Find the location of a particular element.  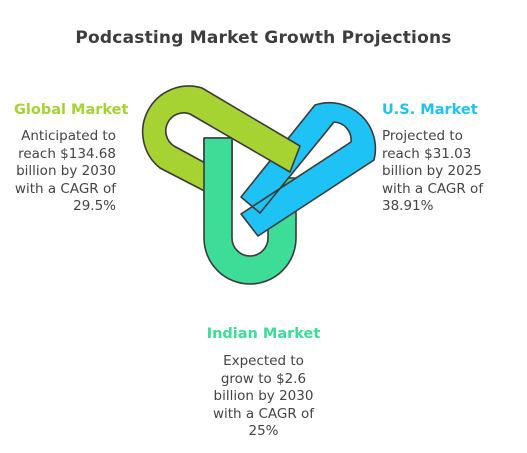

global-market-line: with a CAGR of is located at coordinates (65, 188).